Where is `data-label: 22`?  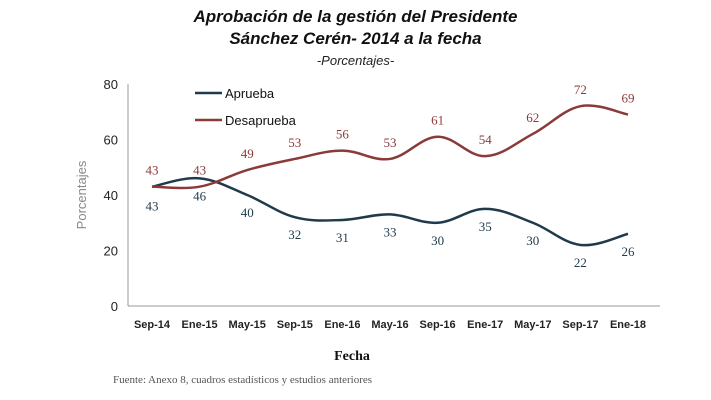 data-label: 22 is located at coordinates (580, 262).